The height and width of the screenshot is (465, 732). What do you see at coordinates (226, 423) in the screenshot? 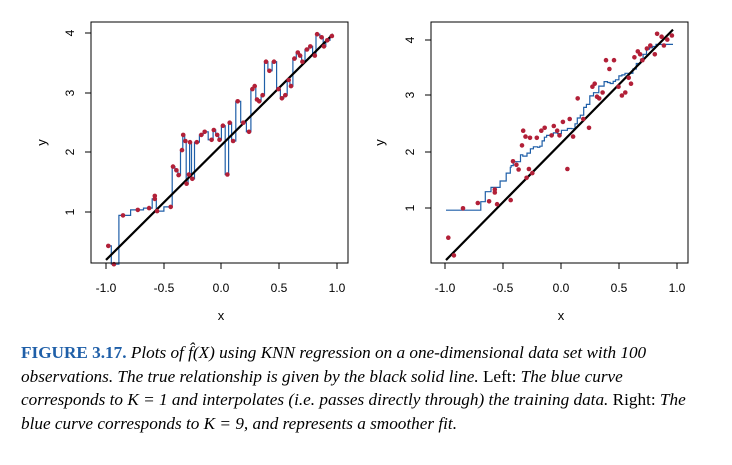
I see `caption-eq-2: K = 9,` at bounding box center [226, 423].